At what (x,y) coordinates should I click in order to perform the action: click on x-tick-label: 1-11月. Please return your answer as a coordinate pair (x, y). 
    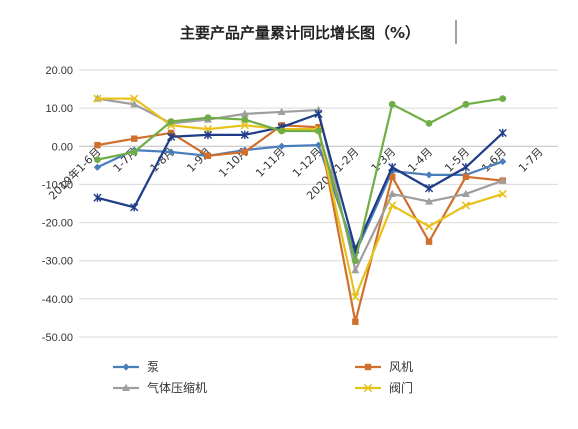
    Looking at the image, I should click on (270, 162).